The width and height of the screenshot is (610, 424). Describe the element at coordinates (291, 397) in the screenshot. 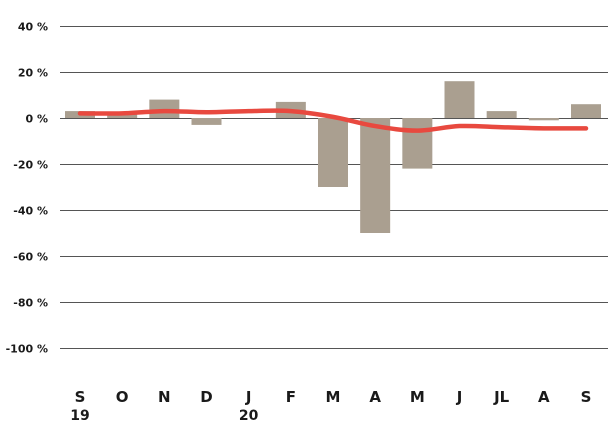

I see `x-category-label: F` at that location.